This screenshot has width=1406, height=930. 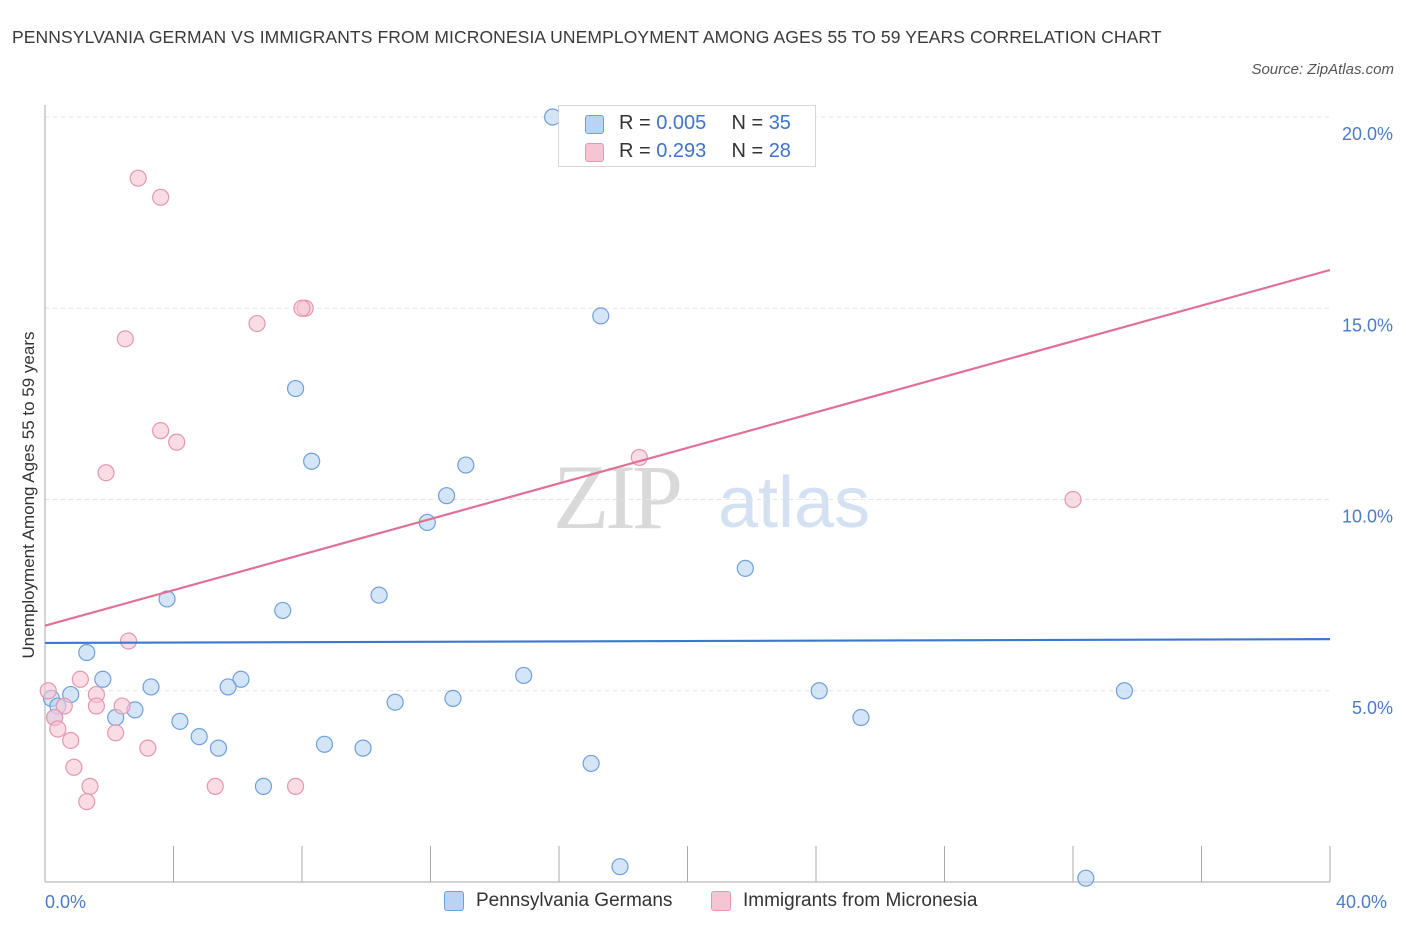 What do you see at coordinates (28, 495) in the screenshot?
I see `y-axis-title: Unemployment Among Ages 55 to 59 years` at bounding box center [28, 495].